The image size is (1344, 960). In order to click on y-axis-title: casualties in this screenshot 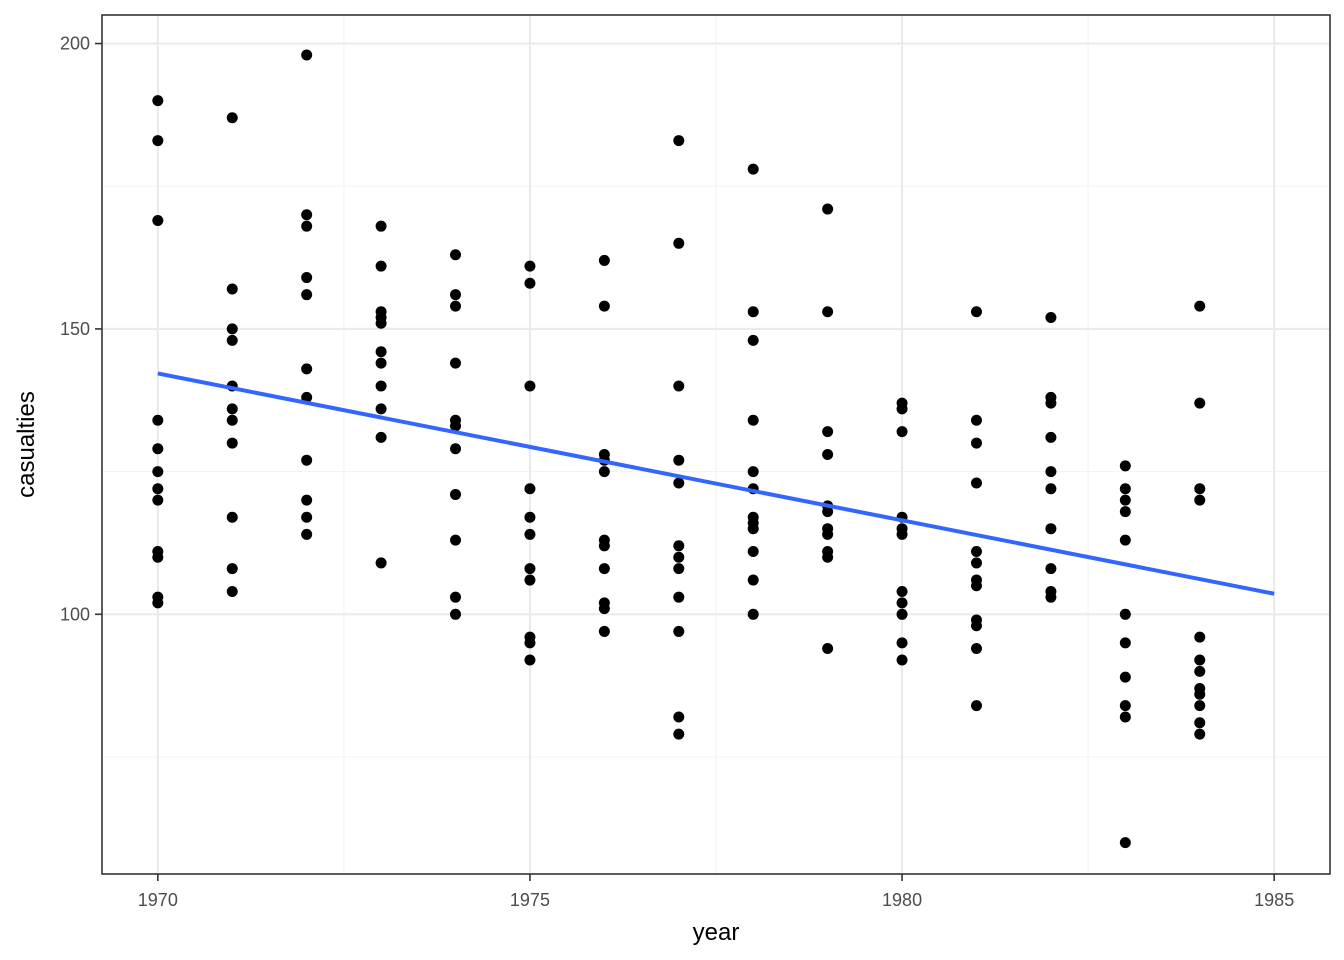, I will do `click(26, 444)`.